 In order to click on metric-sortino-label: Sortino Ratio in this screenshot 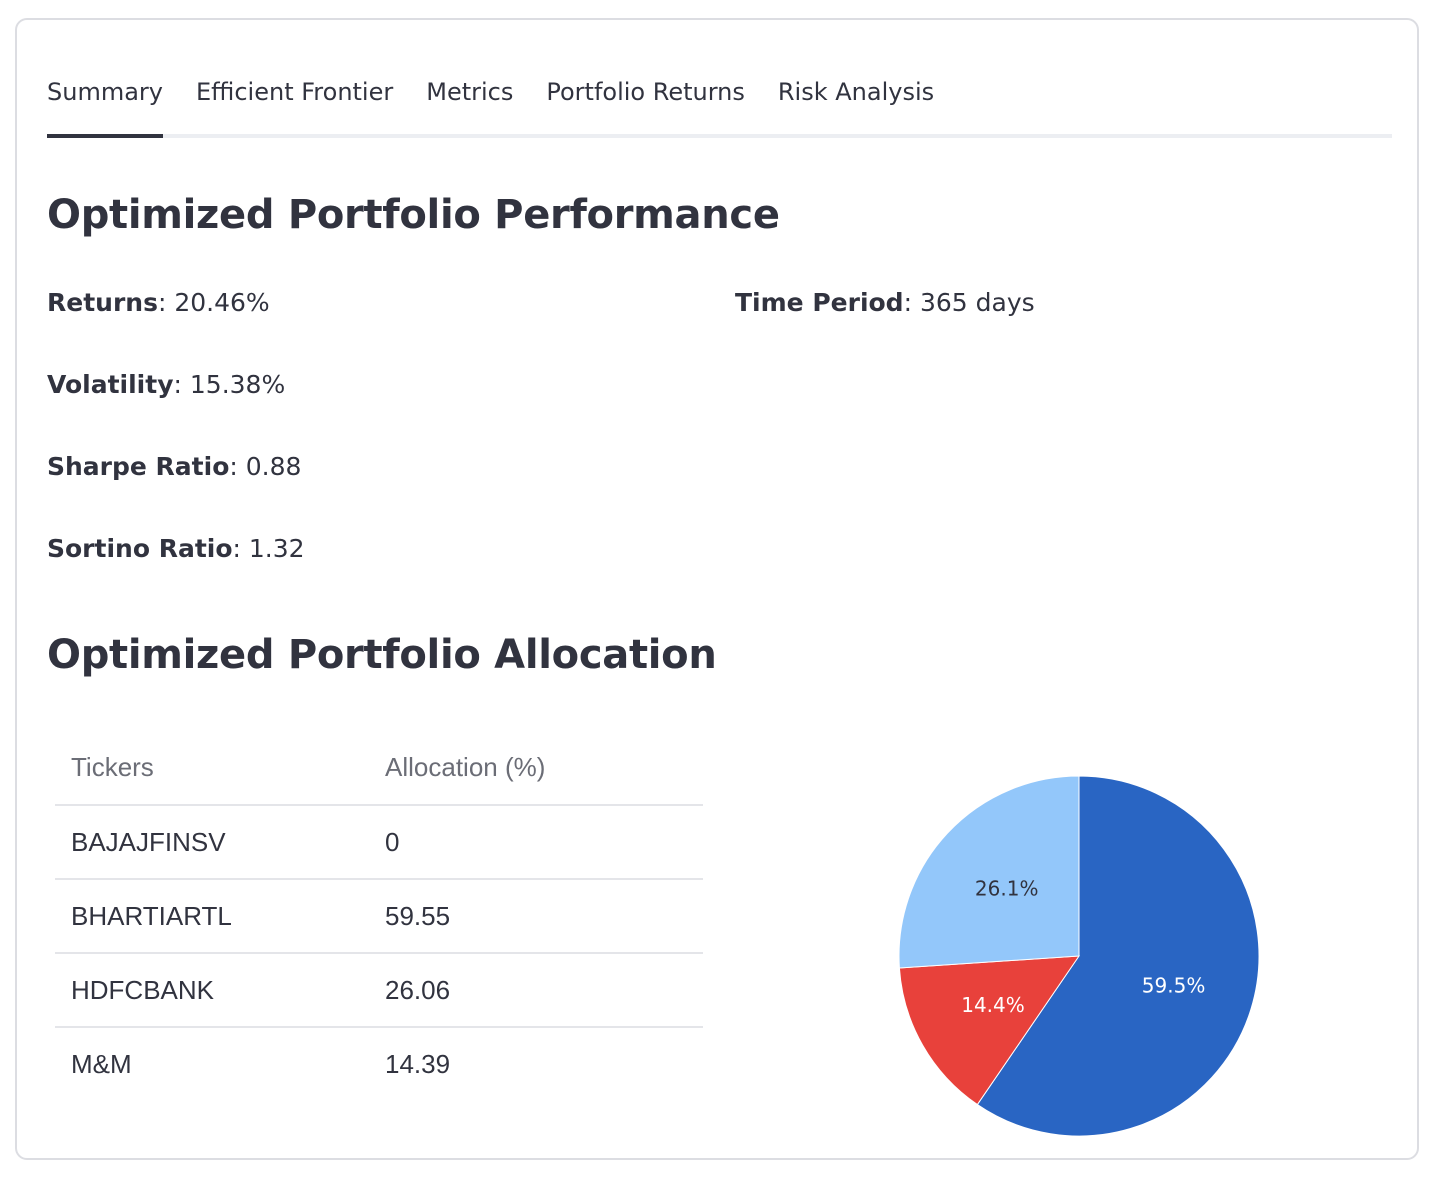, I will do `click(140, 548)`.